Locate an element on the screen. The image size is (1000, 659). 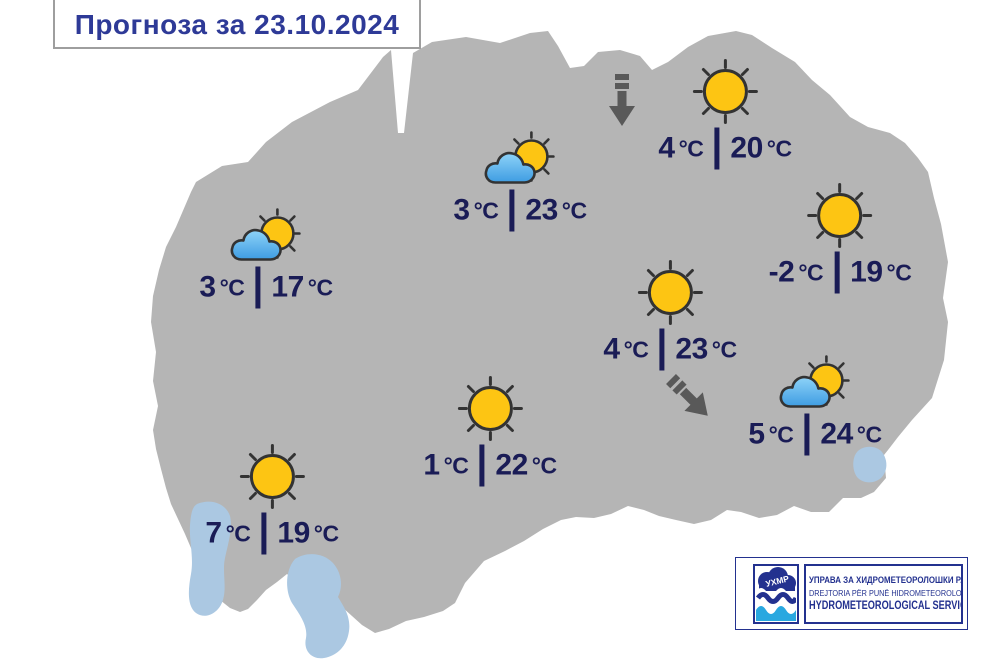
lake-dojran is located at coordinates (870, 464).